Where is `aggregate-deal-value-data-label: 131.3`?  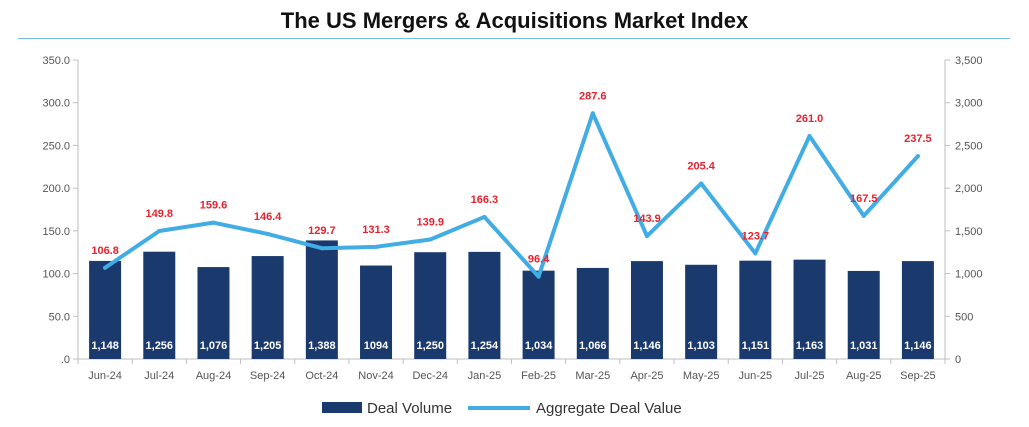
aggregate-deal-value-data-label: 131.3 is located at coordinates (376, 230).